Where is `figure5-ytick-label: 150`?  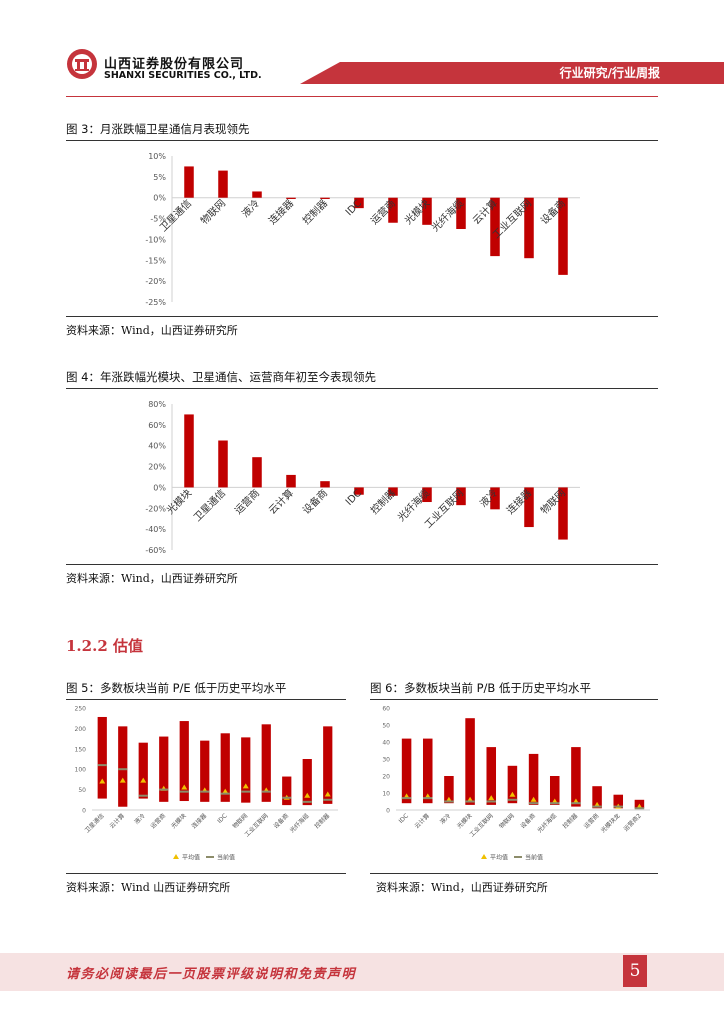 figure5-ytick-label: 150 is located at coordinates (81, 749).